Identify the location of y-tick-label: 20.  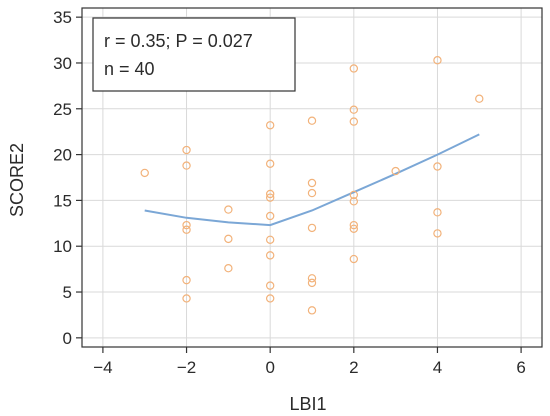
(62, 155).